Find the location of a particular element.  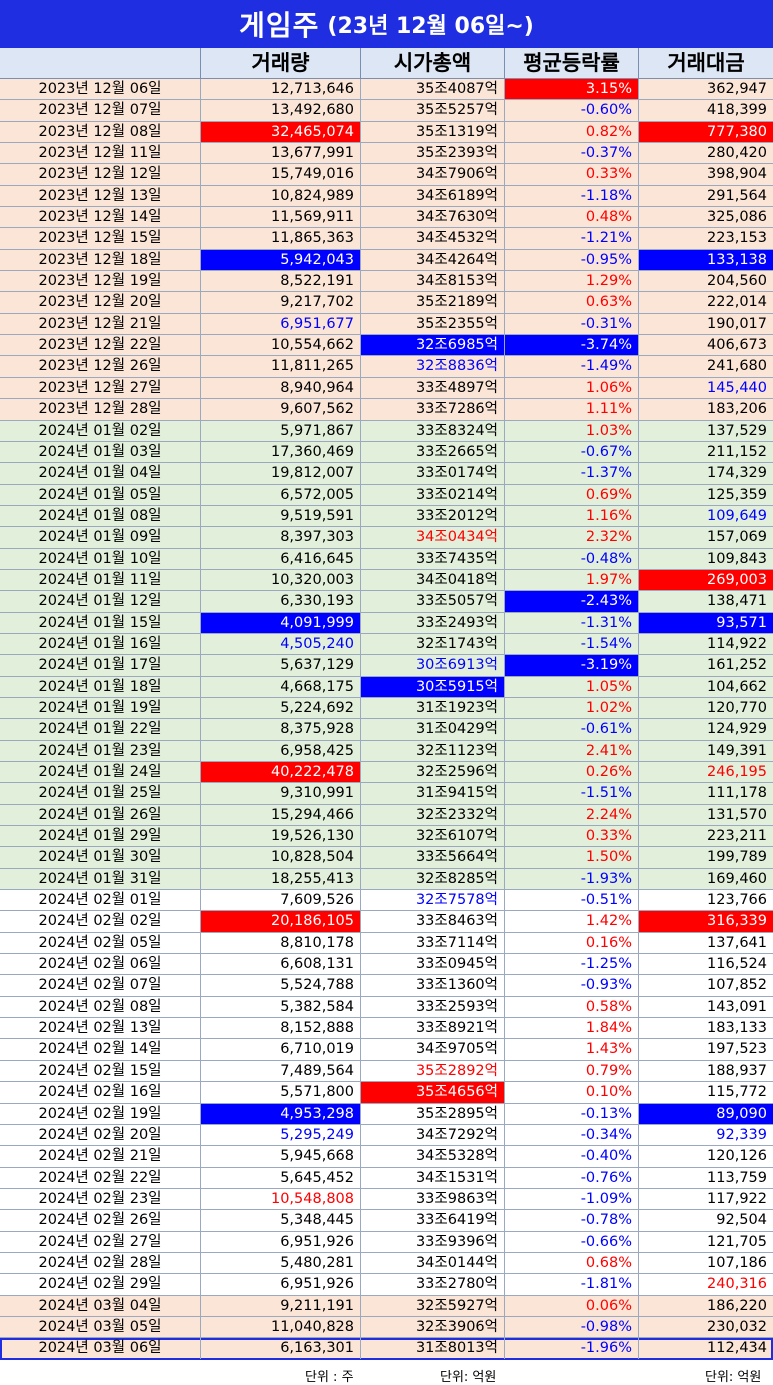

footer-unit-cap: 단위: 억원 is located at coordinates (468, 1377).